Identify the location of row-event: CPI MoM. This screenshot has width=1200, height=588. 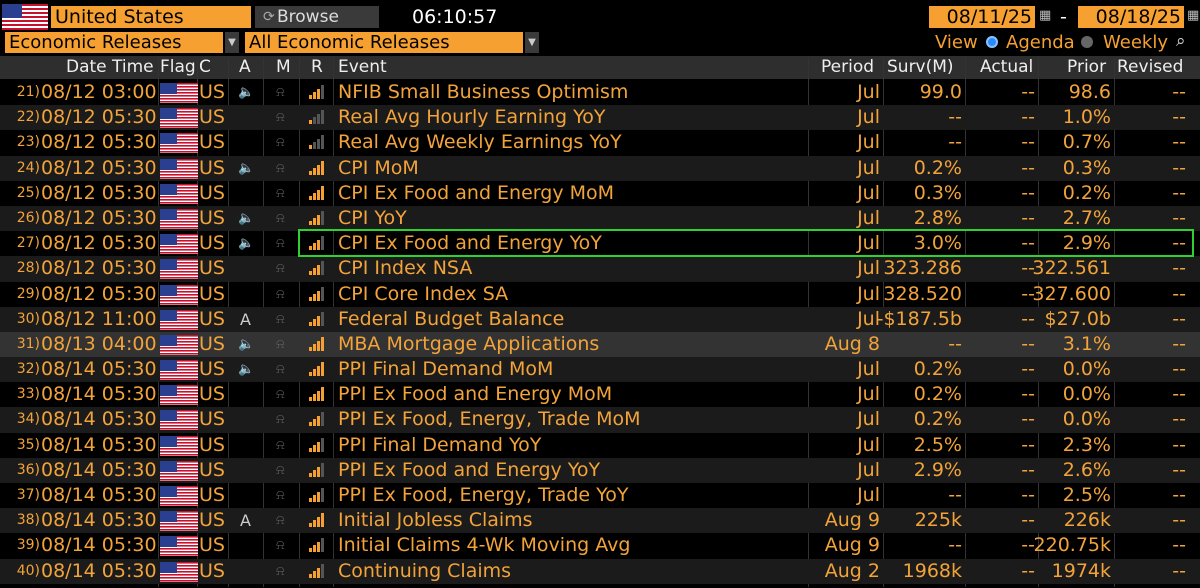
(378, 167).